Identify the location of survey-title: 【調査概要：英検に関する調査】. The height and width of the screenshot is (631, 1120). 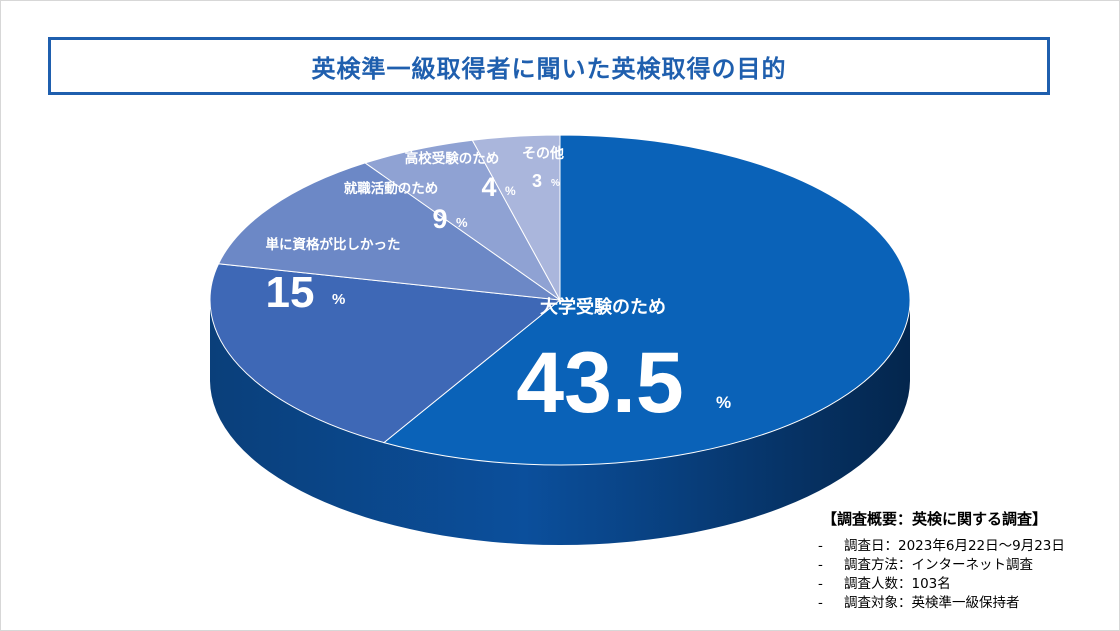
(935, 519).